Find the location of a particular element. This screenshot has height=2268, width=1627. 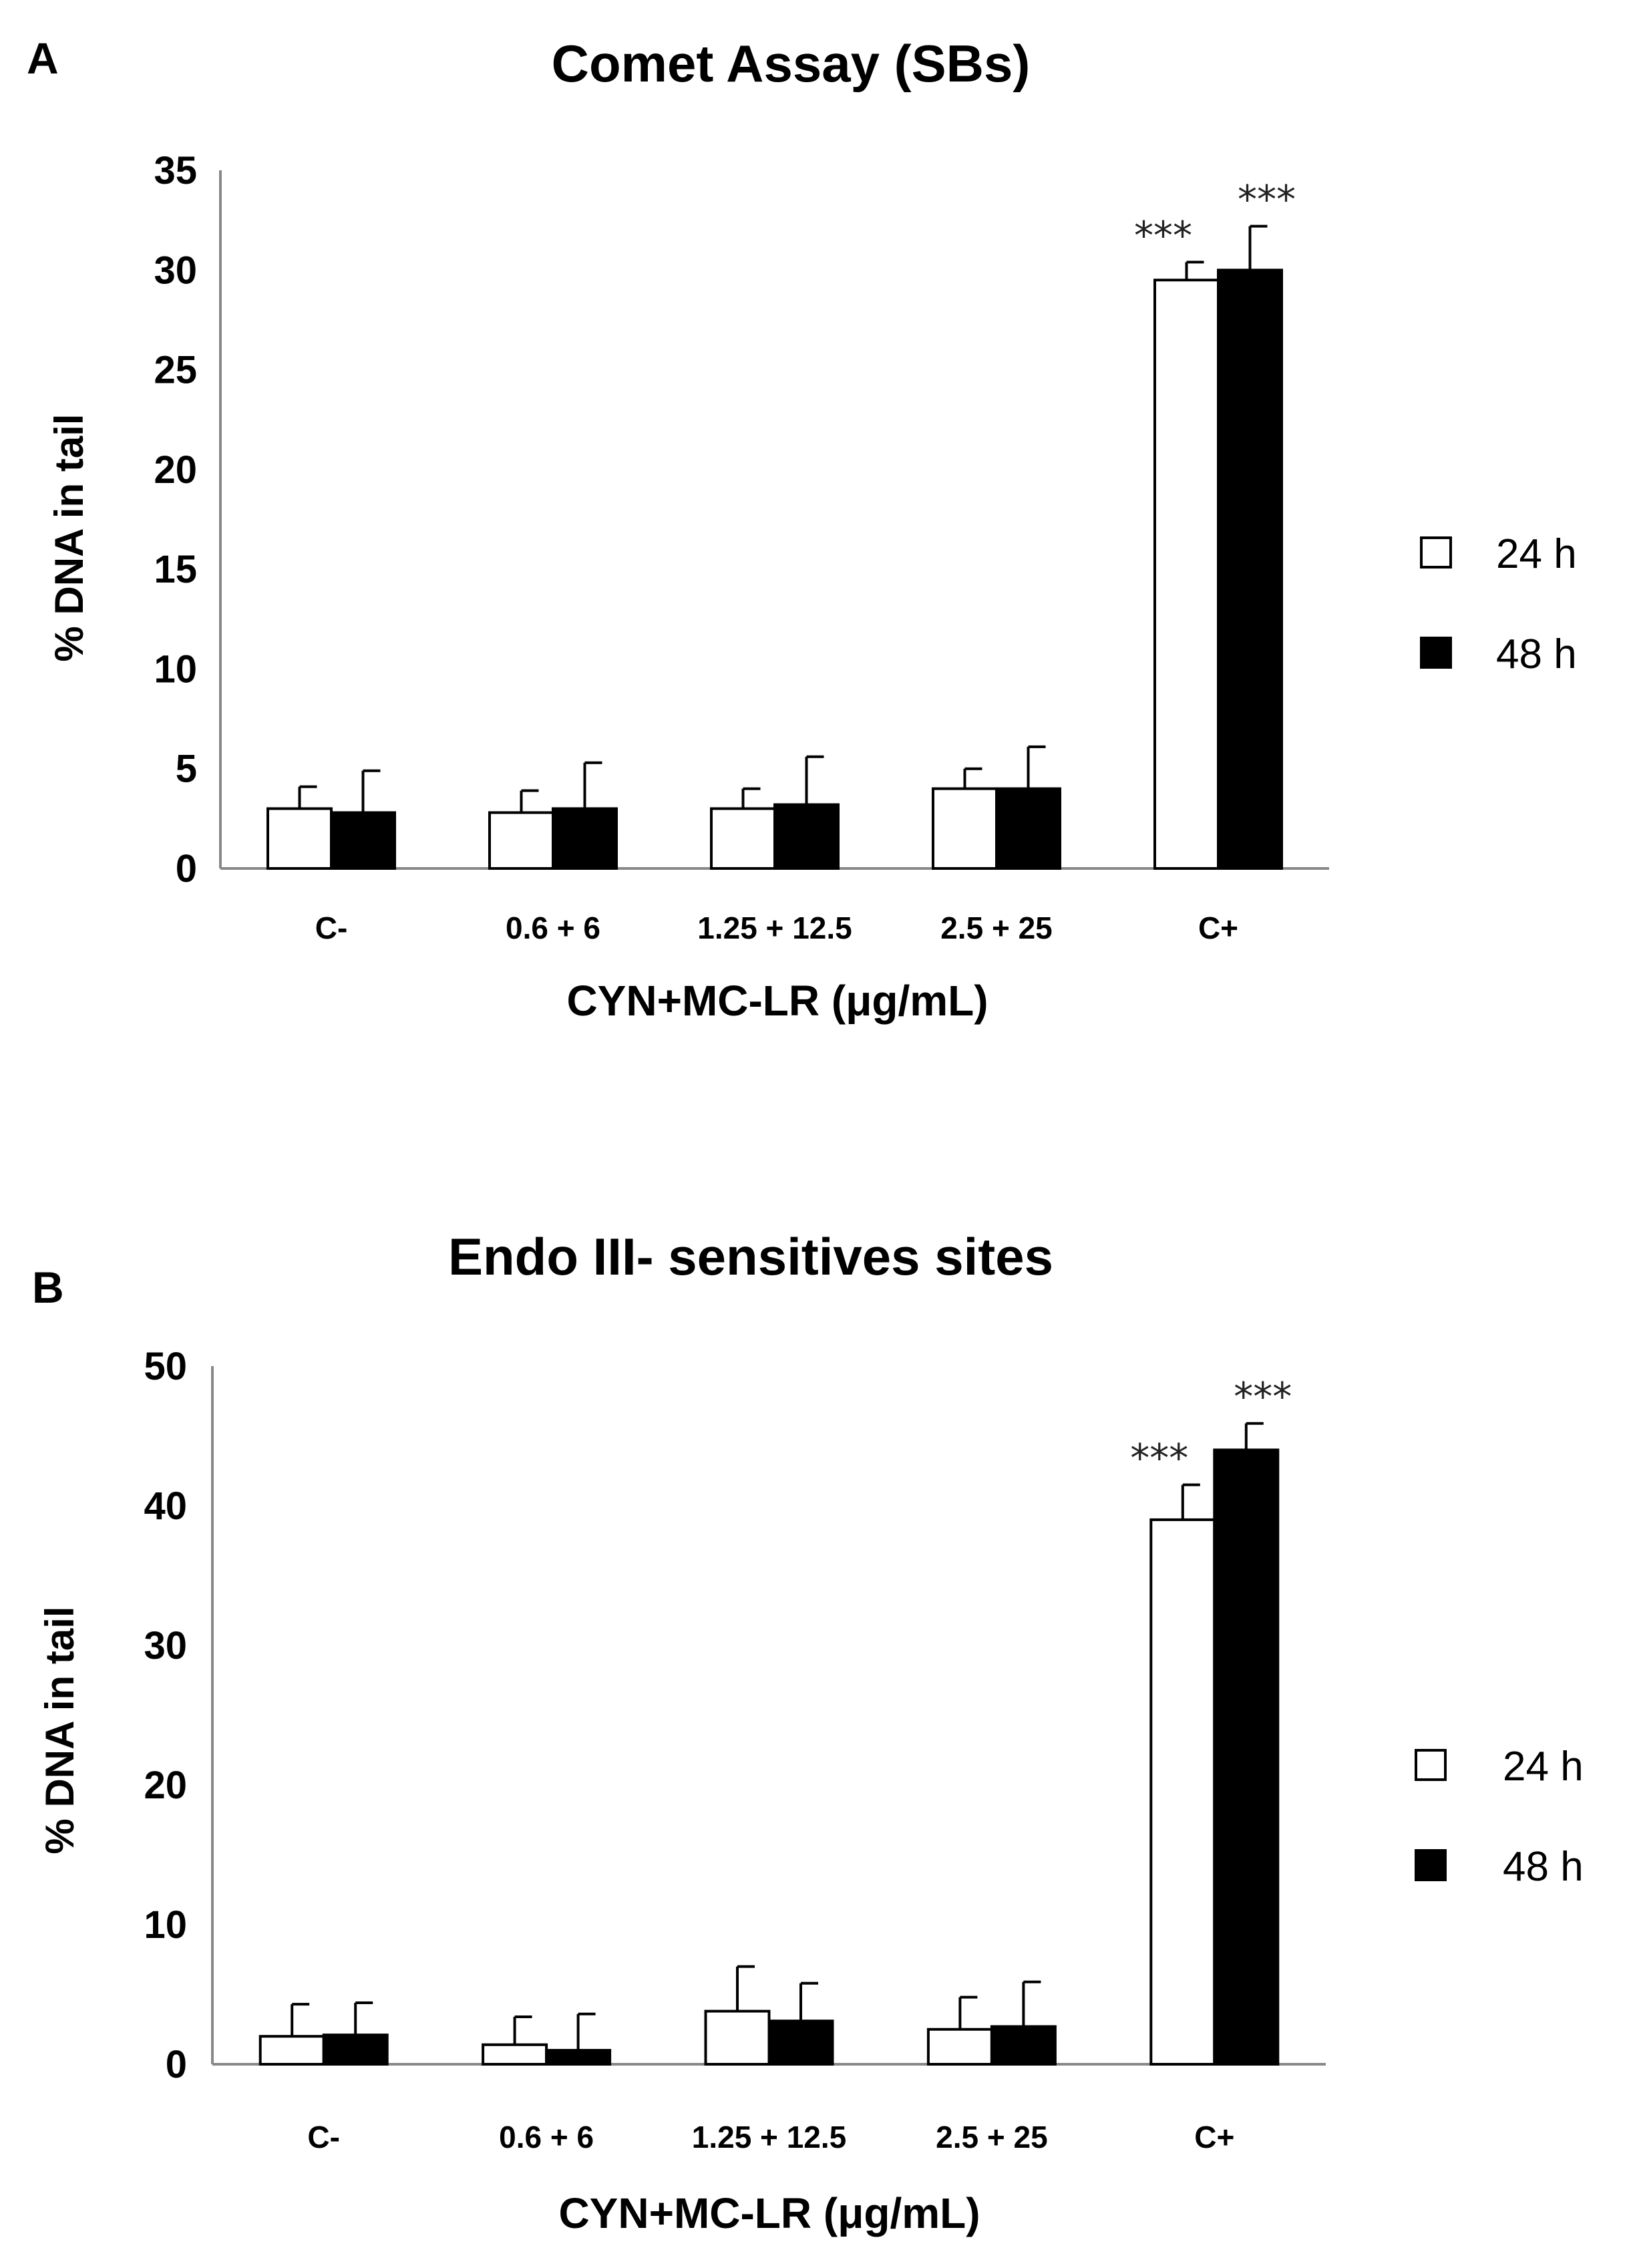

y-axis-label-b: % DNA in tail is located at coordinates (59, 1730).